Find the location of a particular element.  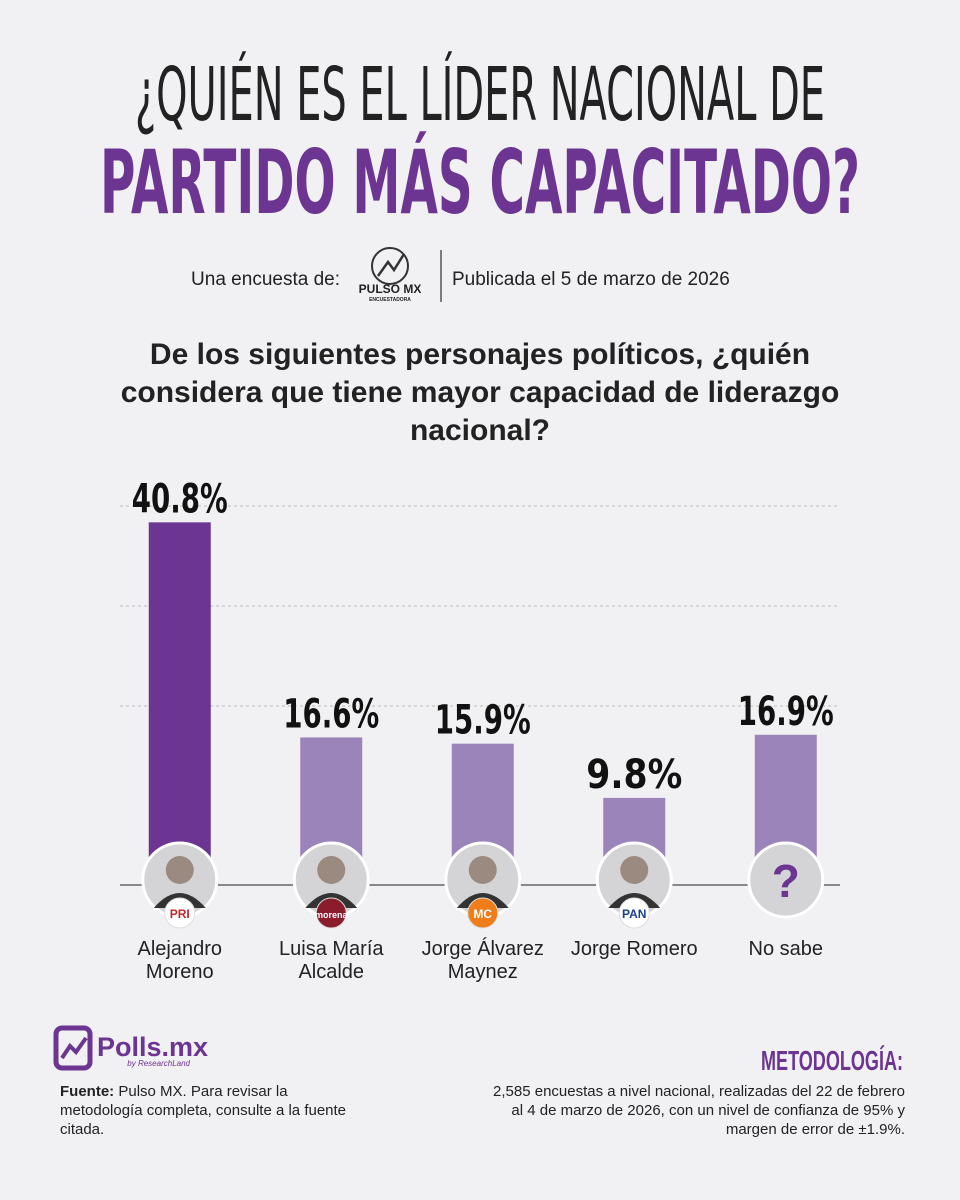

value-label: 15.9% is located at coordinates (483, 721).